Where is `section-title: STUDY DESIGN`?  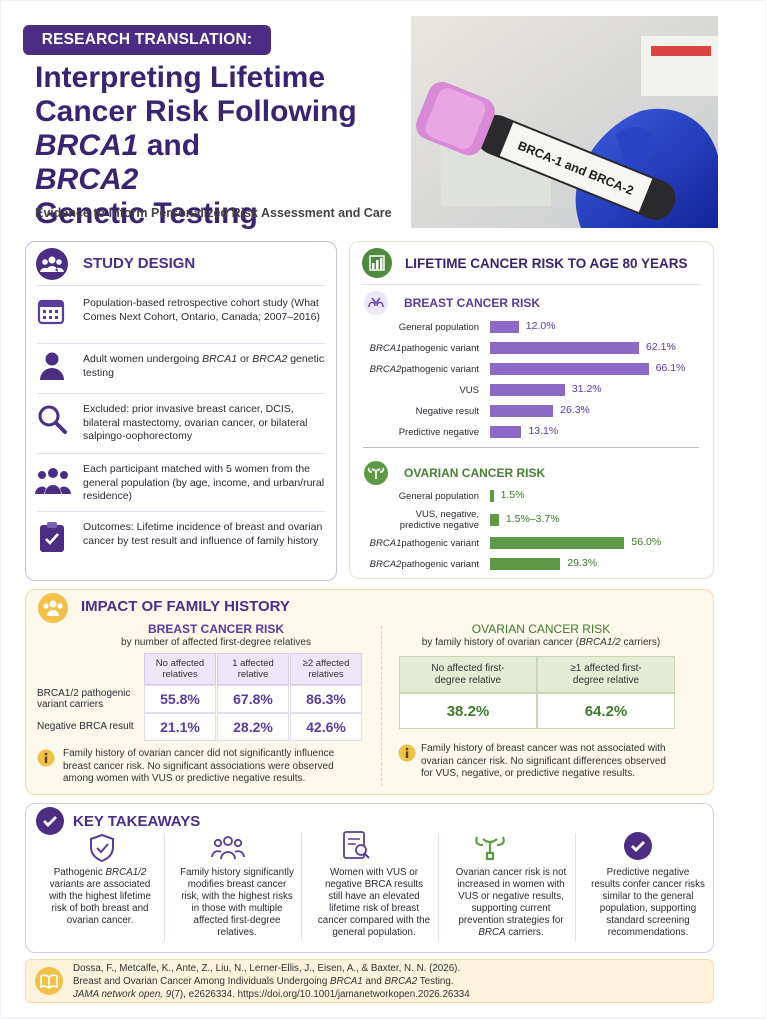 section-title: STUDY DESIGN is located at coordinates (139, 263).